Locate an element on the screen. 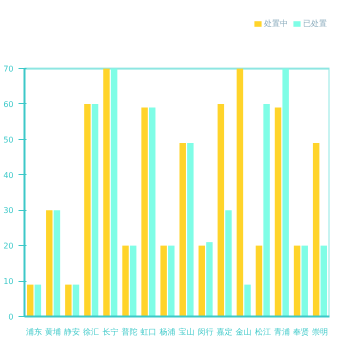 The height and width of the screenshot is (350, 350). x-tick-label: 长宁 is located at coordinates (110, 332).